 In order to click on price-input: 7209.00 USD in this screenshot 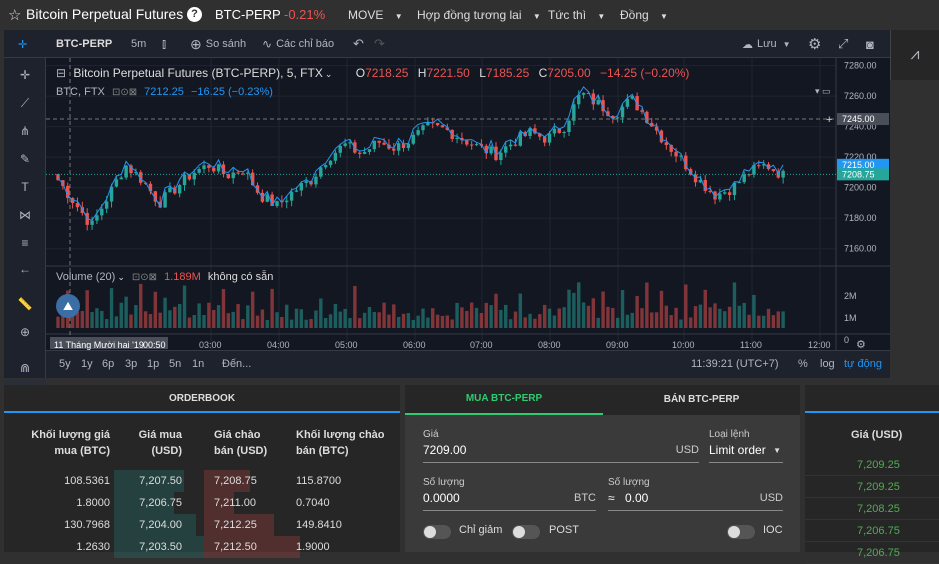, I will do `click(561, 452)`.